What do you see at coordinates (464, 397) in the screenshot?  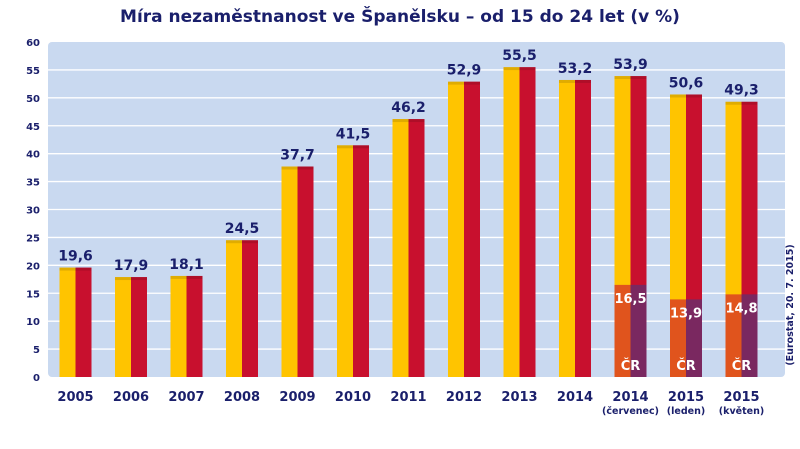 I see `x-tick-label: 2012` at bounding box center [464, 397].